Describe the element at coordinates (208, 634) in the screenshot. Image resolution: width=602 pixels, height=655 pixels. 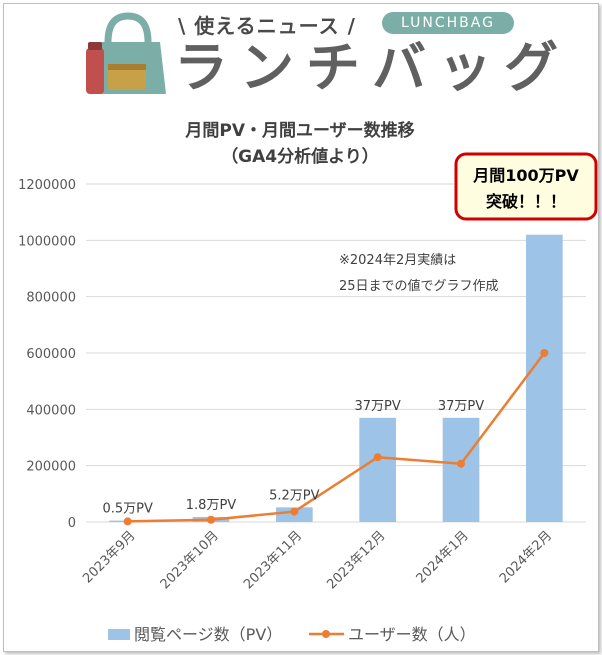
I see `legend-label-pv: 閲覧ページ数（PV）` at that location.